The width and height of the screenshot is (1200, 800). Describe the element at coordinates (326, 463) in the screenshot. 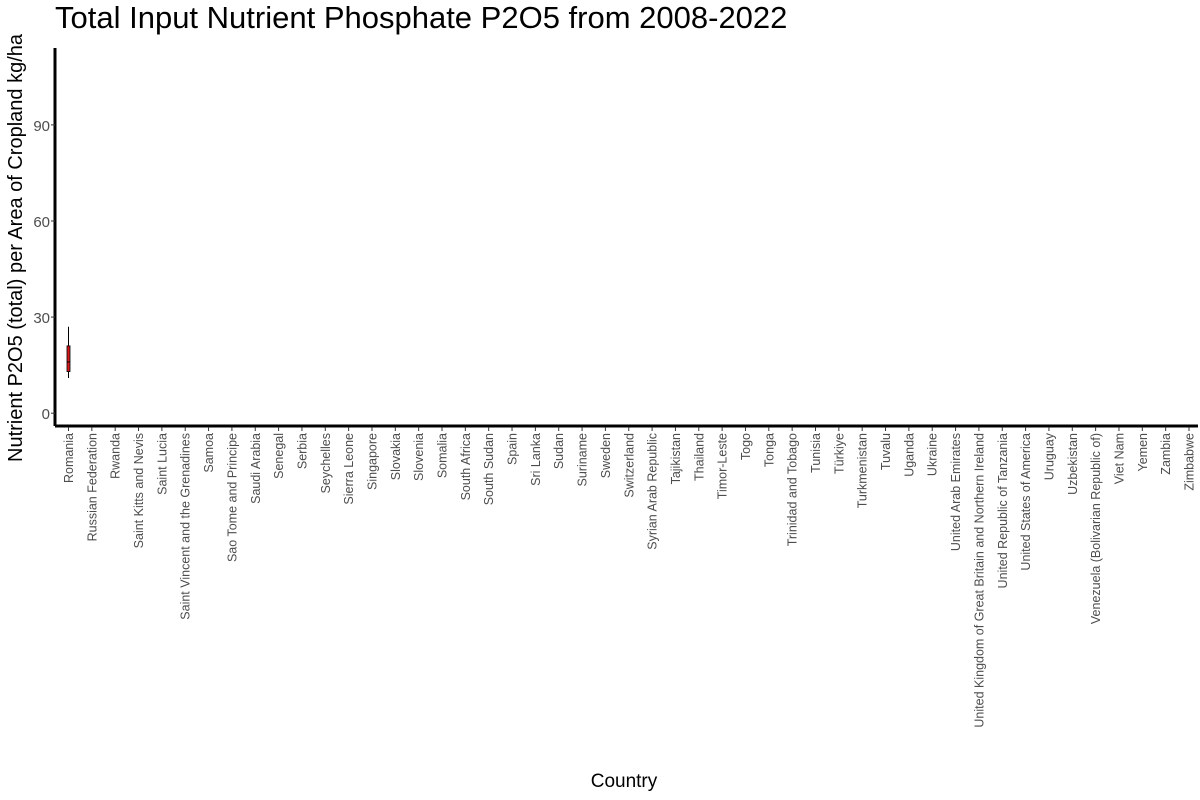

I see `x-tick-label: Seychelles` at that location.